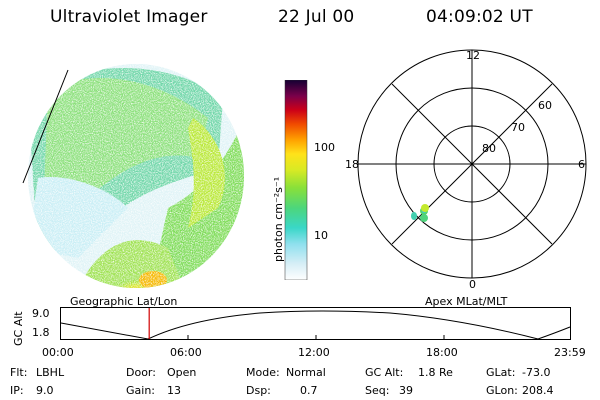 The height and width of the screenshot is (400, 600). Describe the element at coordinates (538, 390) in the screenshot. I see `glon-value: 208.4` at that location.